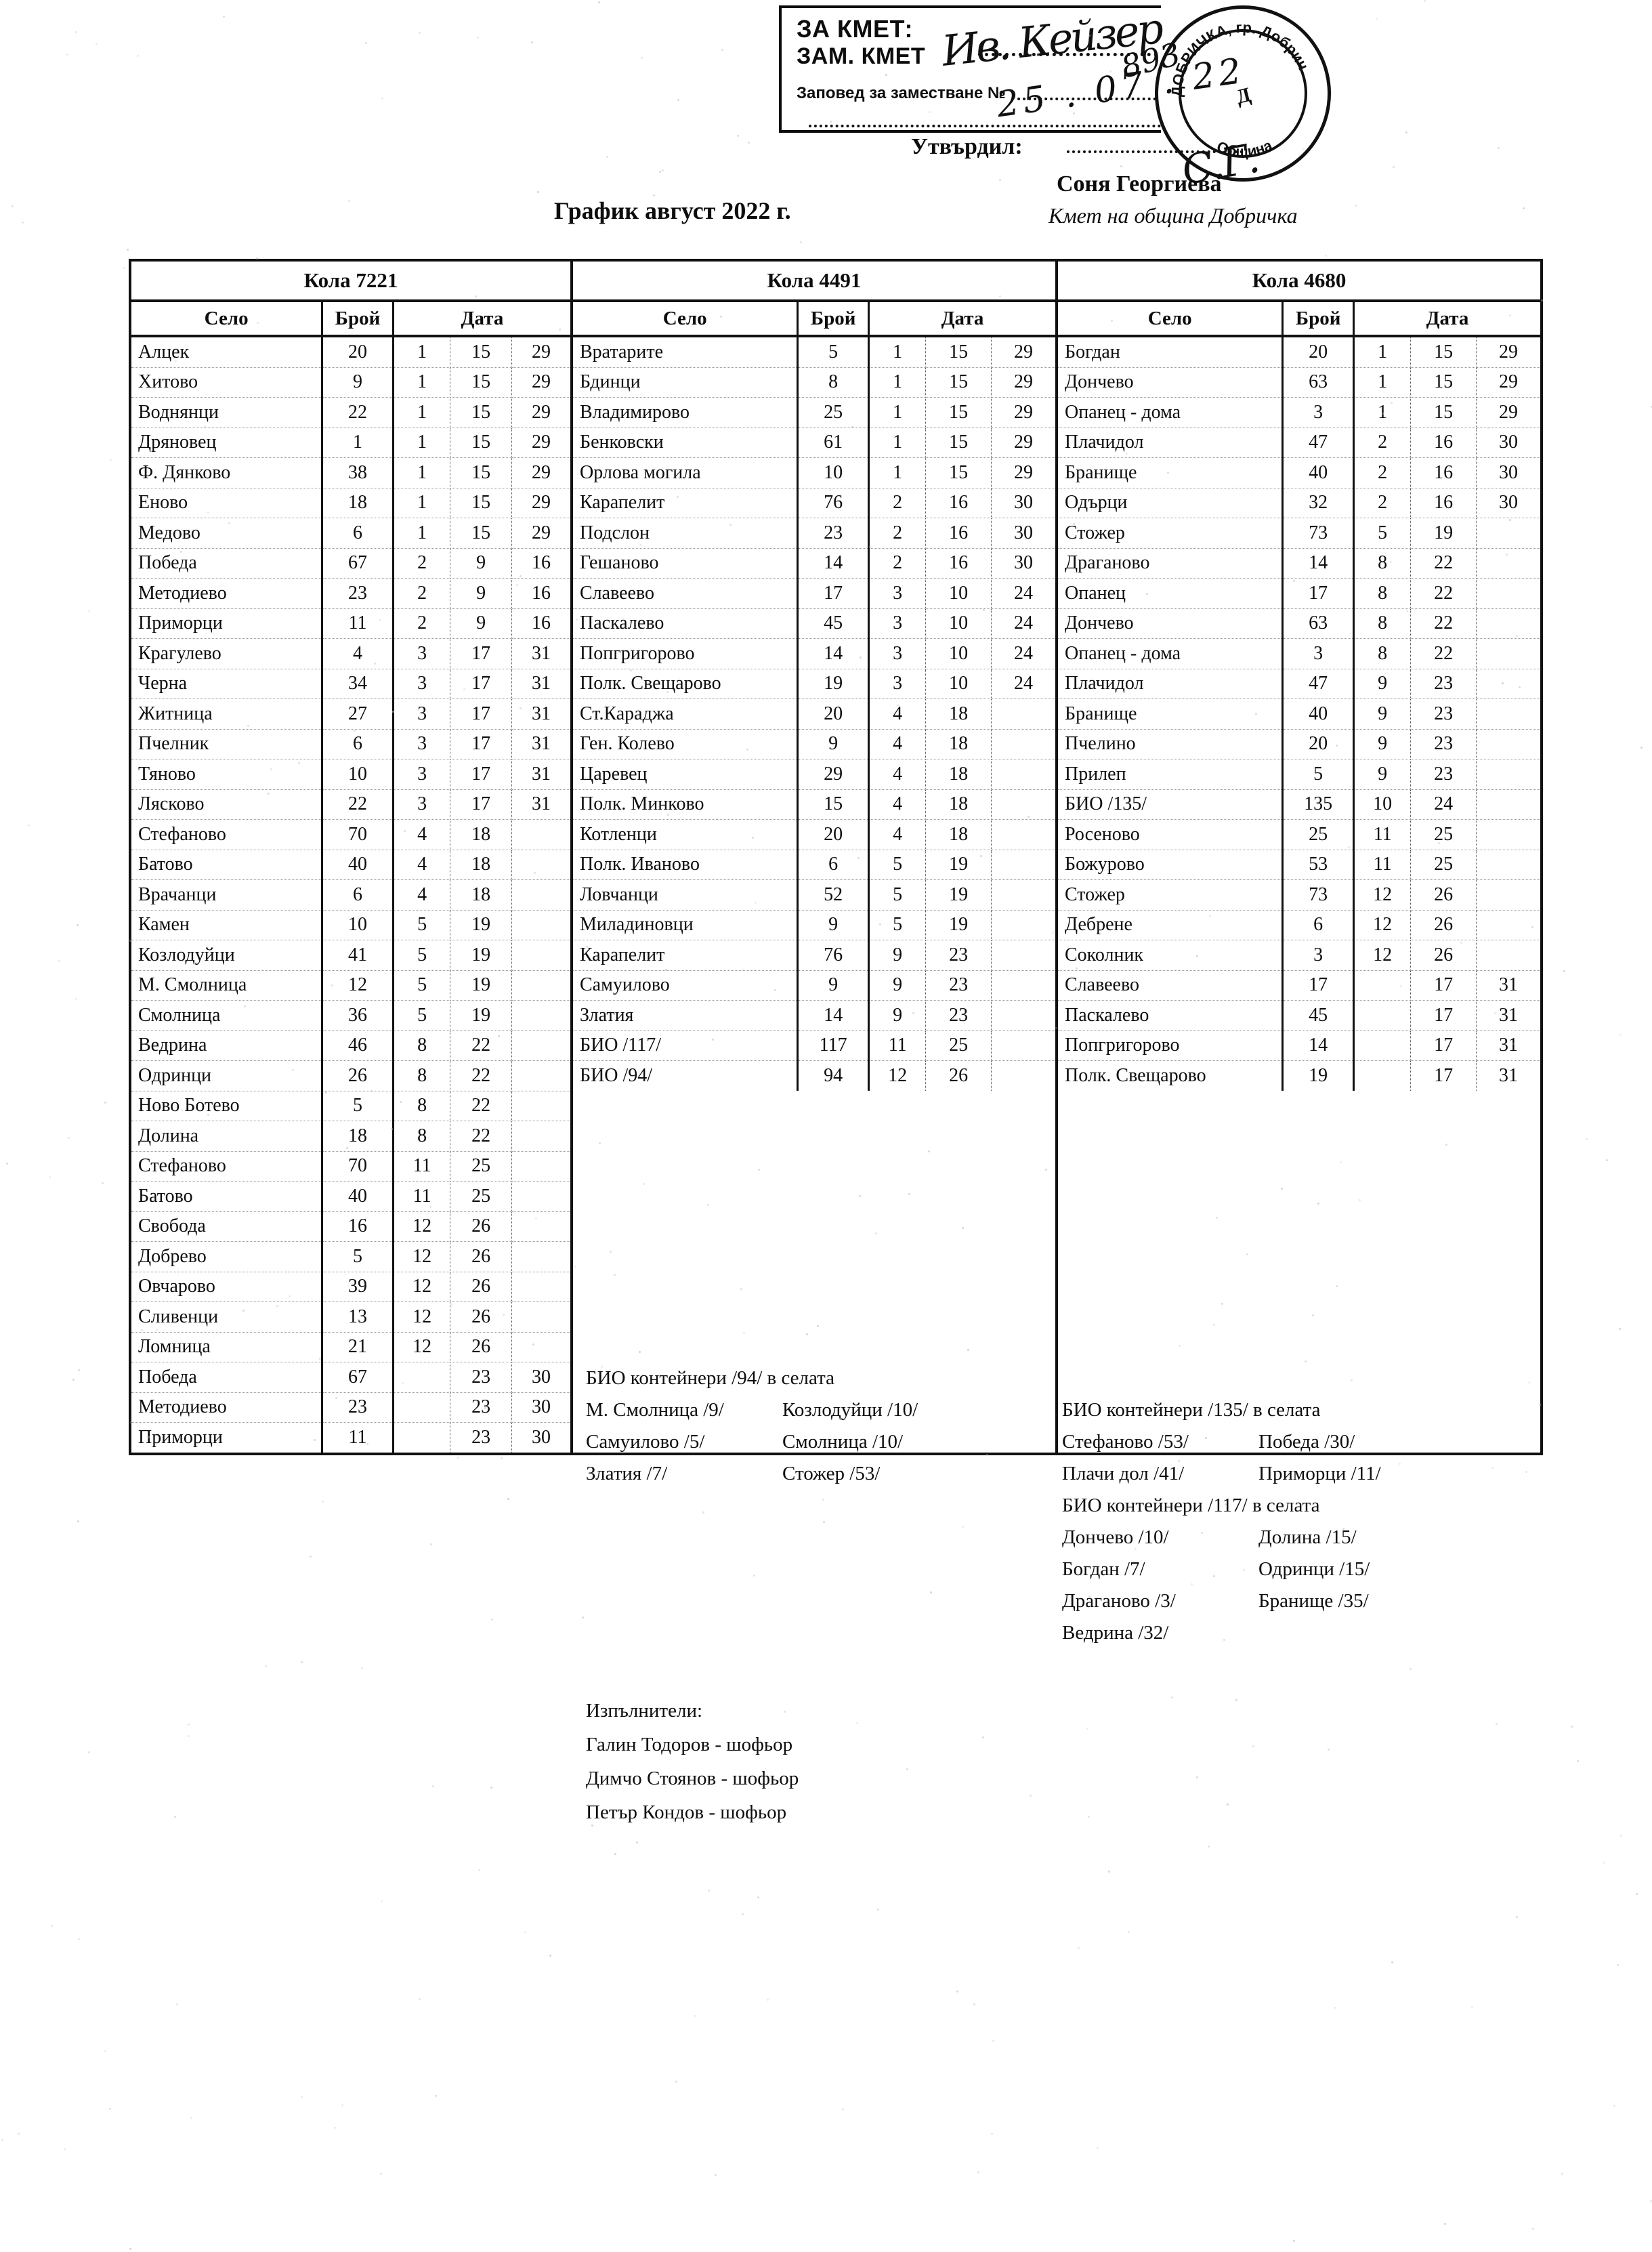 This screenshot has height=2252, width=1652. What do you see at coordinates (1318, 774) in the screenshot?
I see `cell-count: 5` at bounding box center [1318, 774].